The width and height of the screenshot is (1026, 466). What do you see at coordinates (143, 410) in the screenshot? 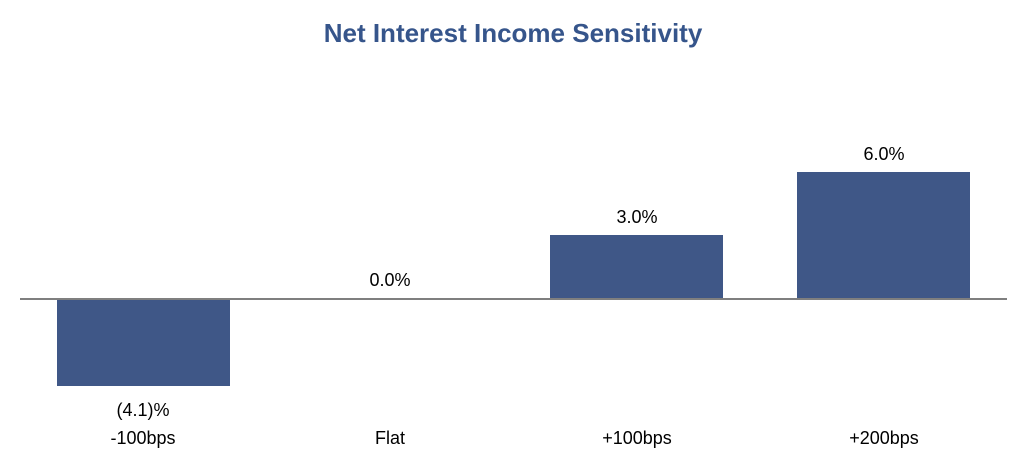
I see `bar-value-label: (4.1)%` at bounding box center [143, 410].